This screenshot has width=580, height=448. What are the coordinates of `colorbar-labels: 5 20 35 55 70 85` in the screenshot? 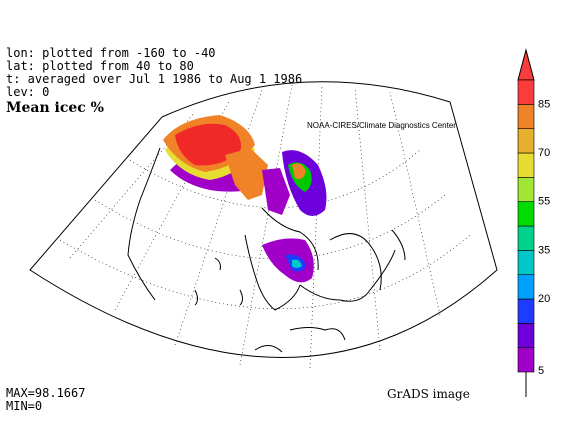 It's located at (544, 237).